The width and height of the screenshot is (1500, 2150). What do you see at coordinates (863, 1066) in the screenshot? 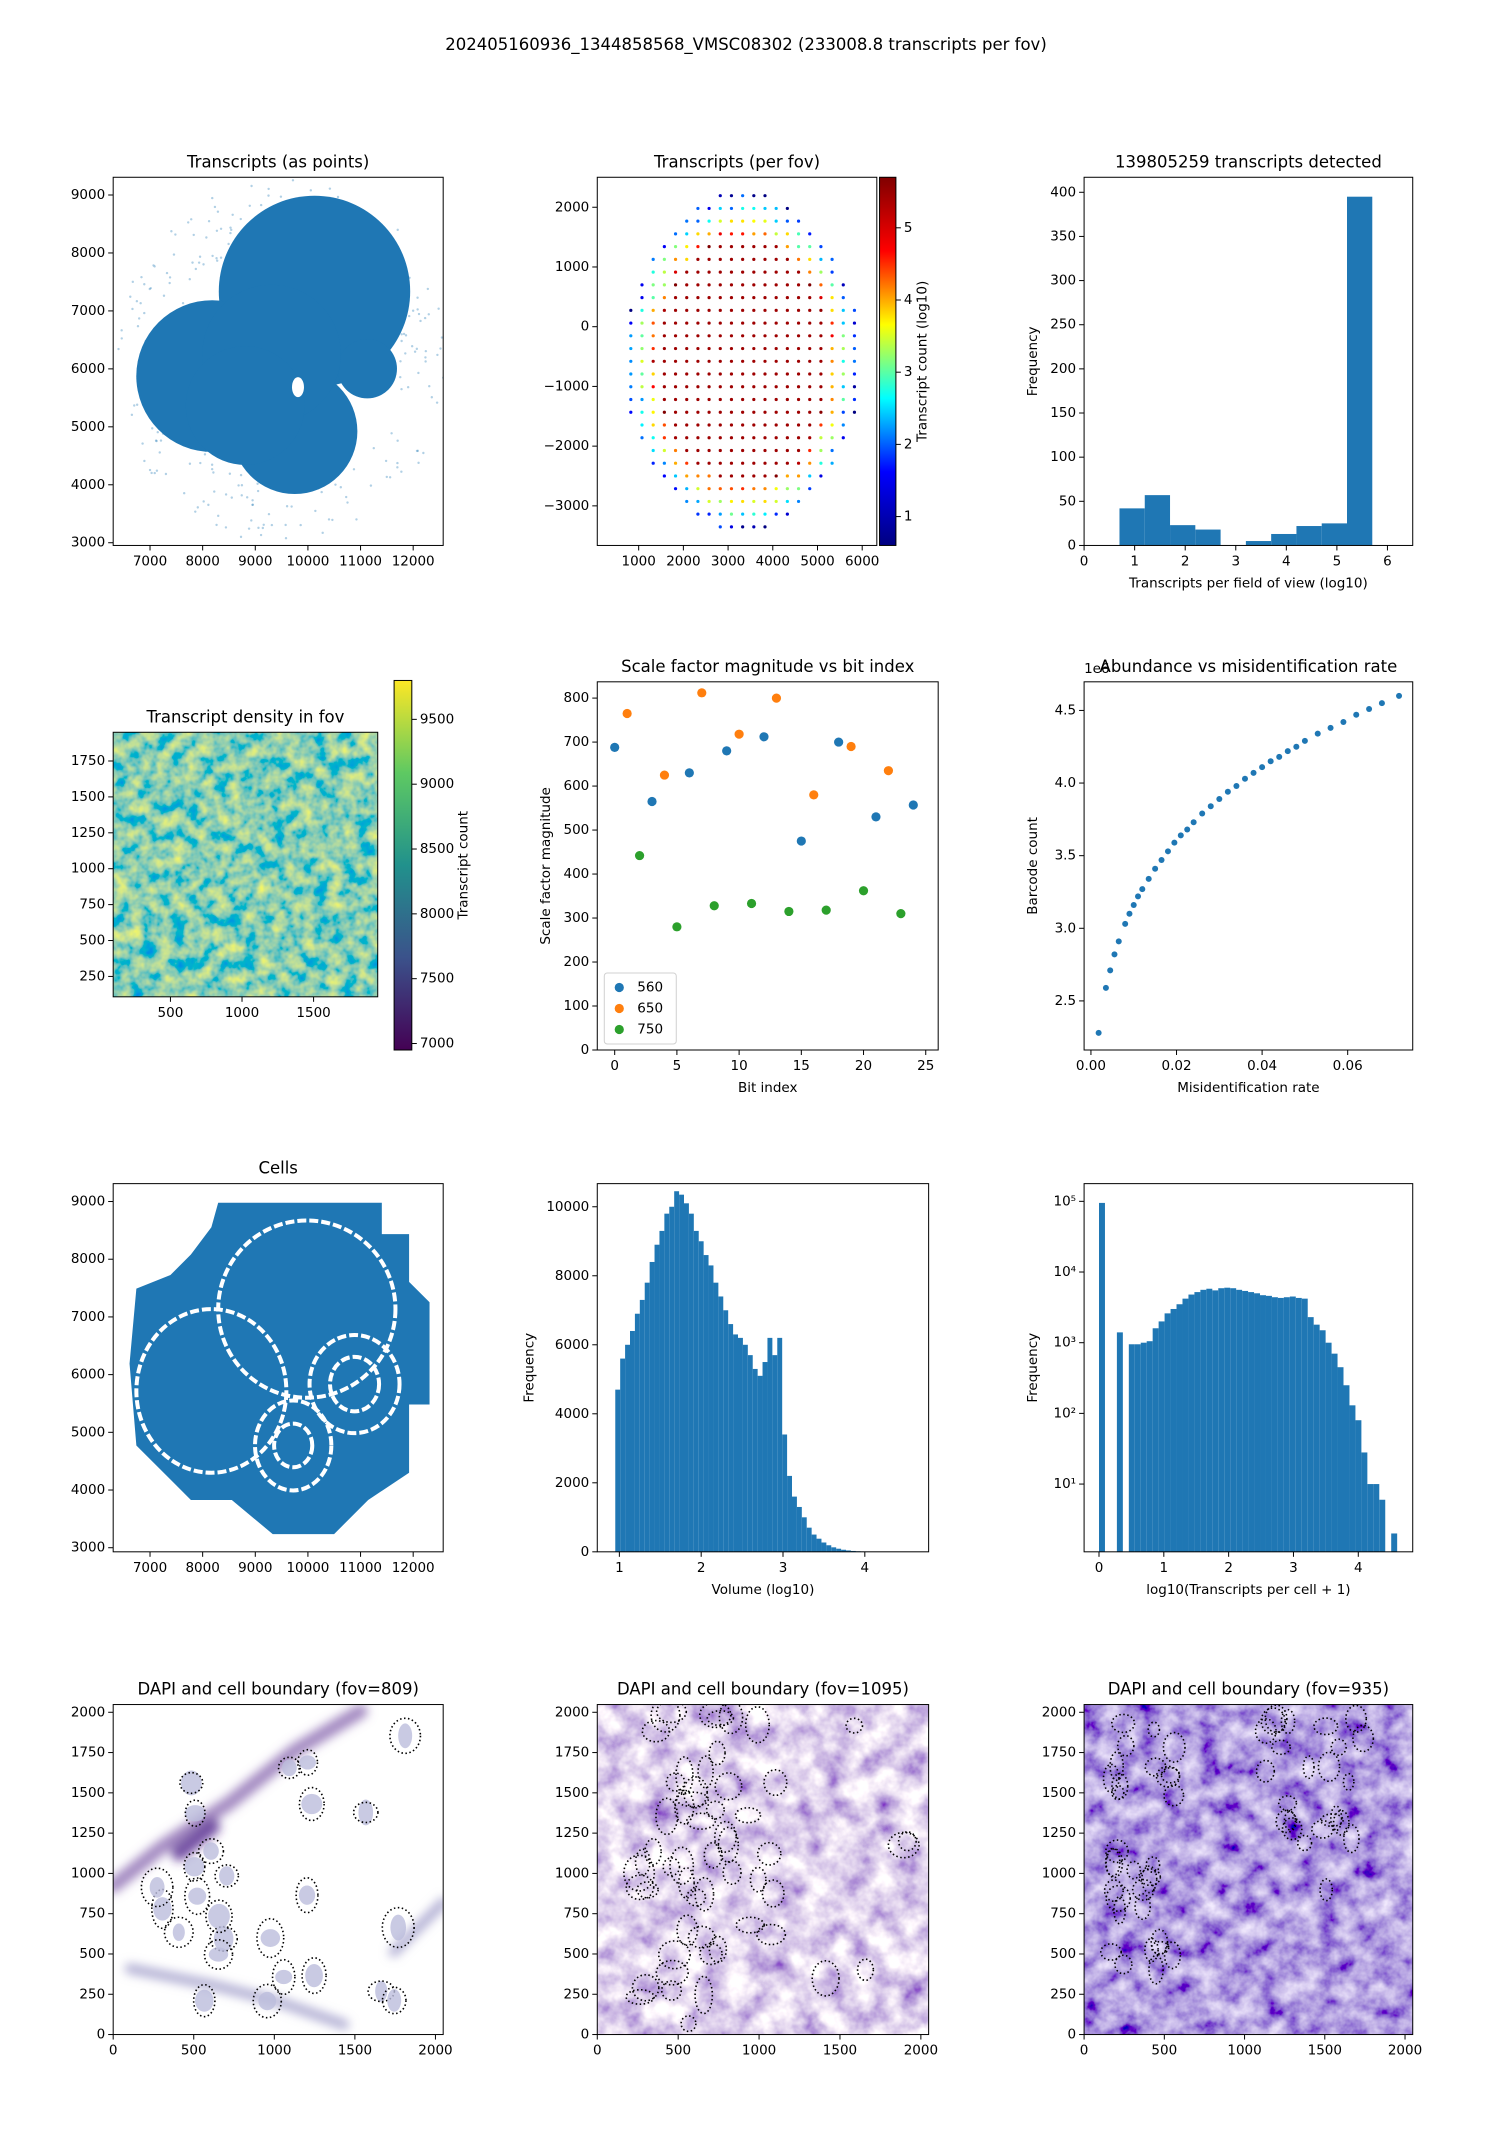
I see `x-tick-label: 20` at bounding box center [863, 1066].